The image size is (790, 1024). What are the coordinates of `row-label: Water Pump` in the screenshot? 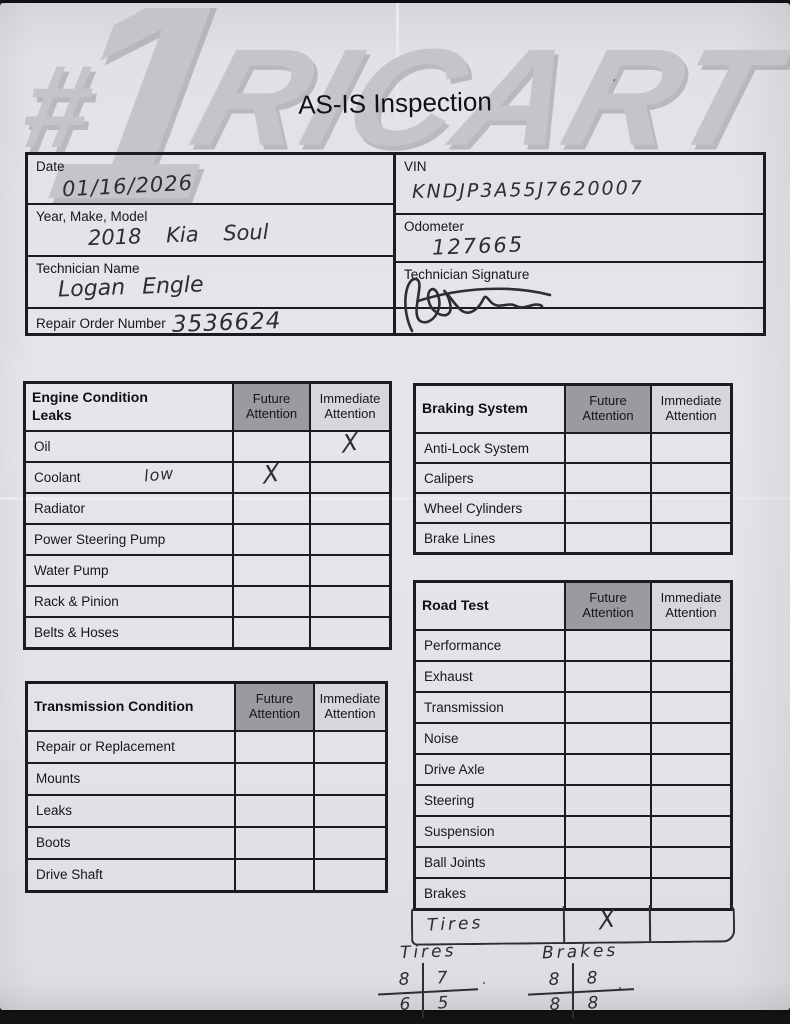 It's located at (129, 570).